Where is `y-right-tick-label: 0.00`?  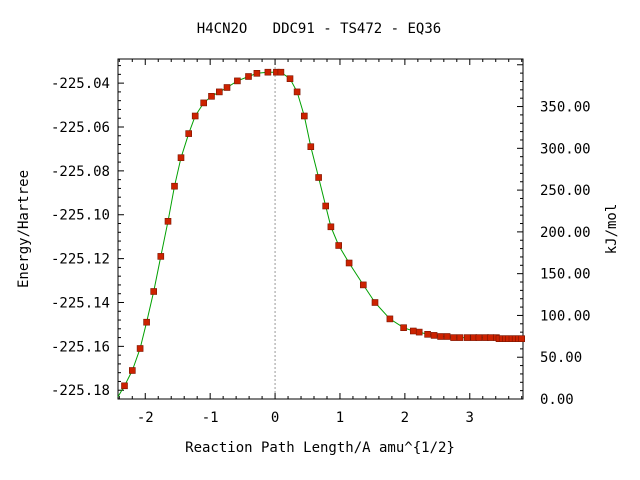 y-right-tick-label: 0.00 is located at coordinates (557, 400).